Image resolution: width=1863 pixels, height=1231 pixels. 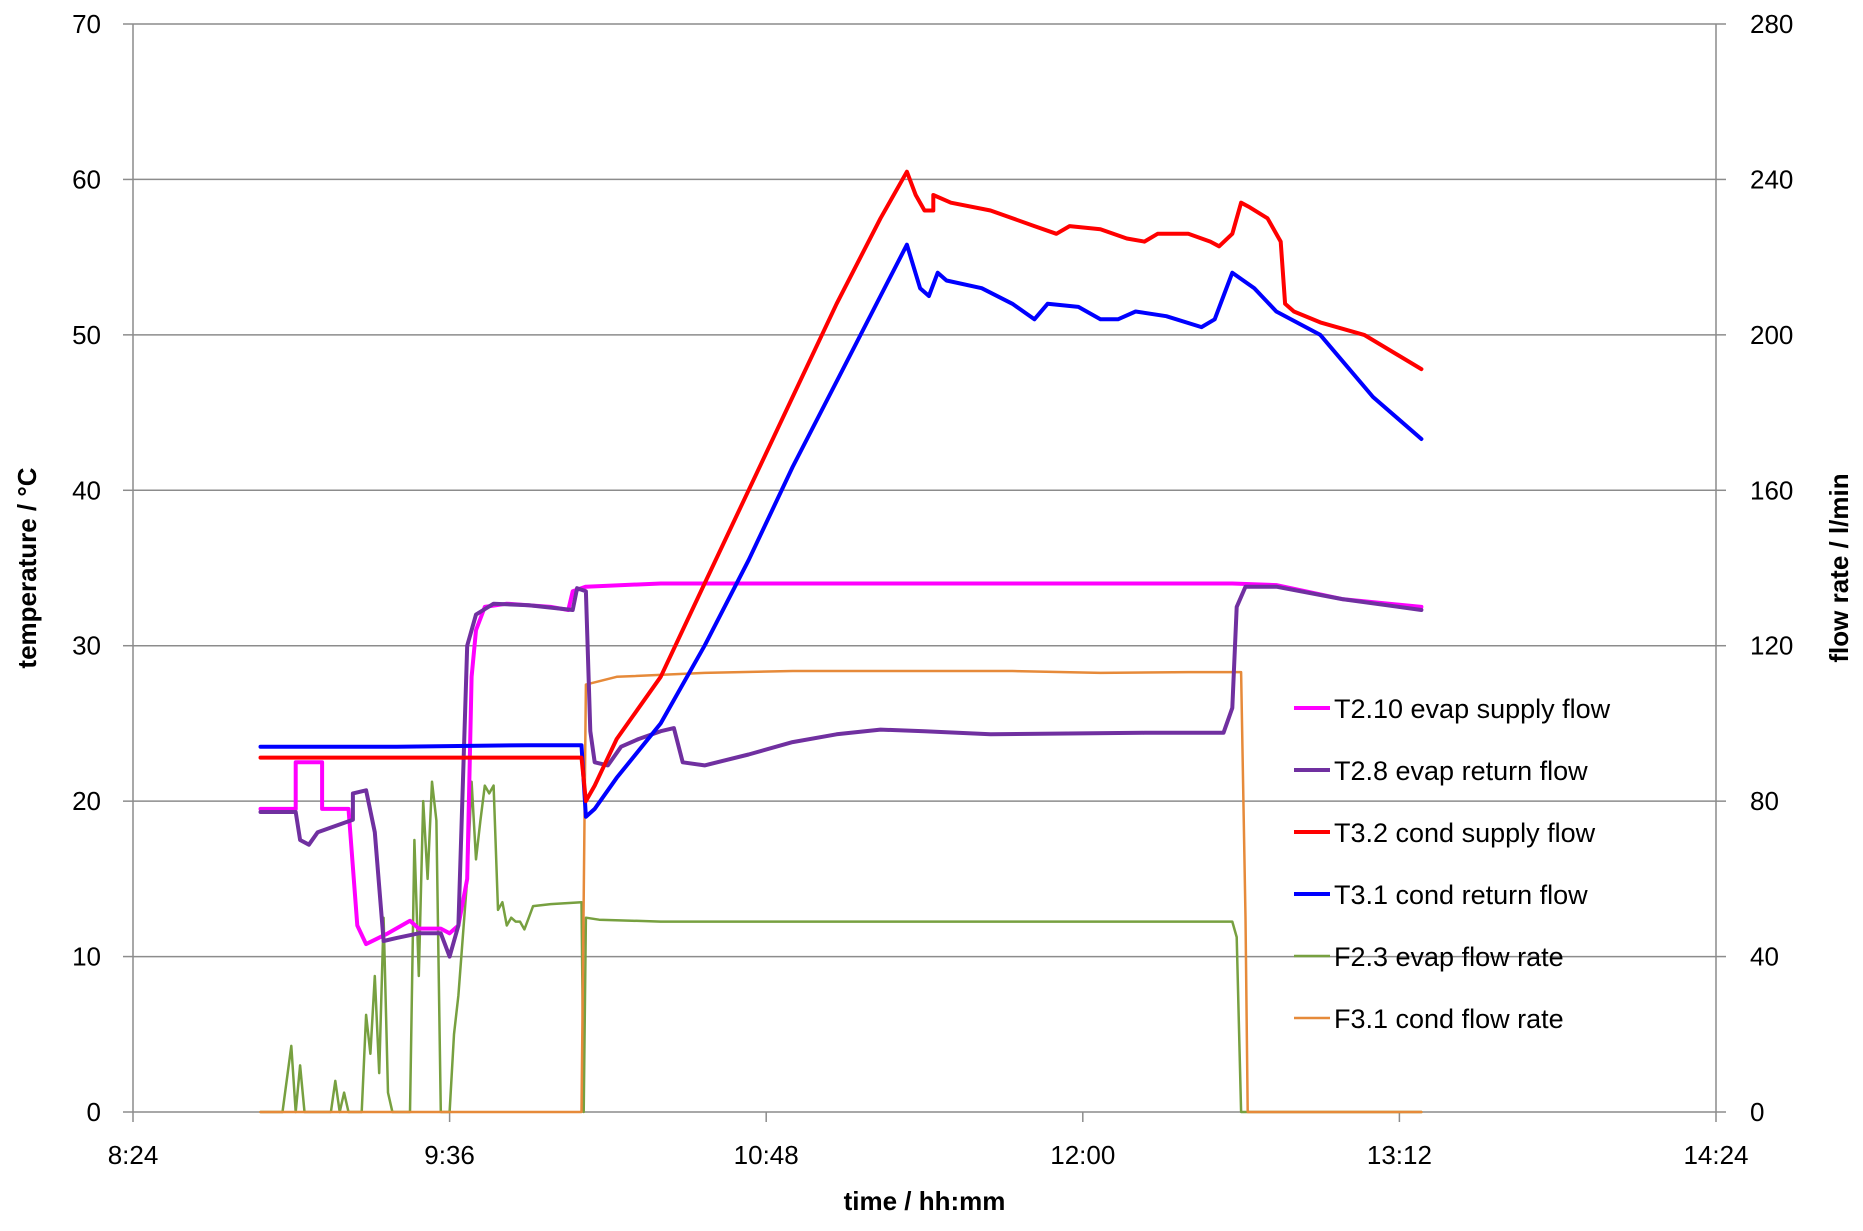 I want to click on legend-label: T2.10 evap supply flow, so click(x=1472, y=709).